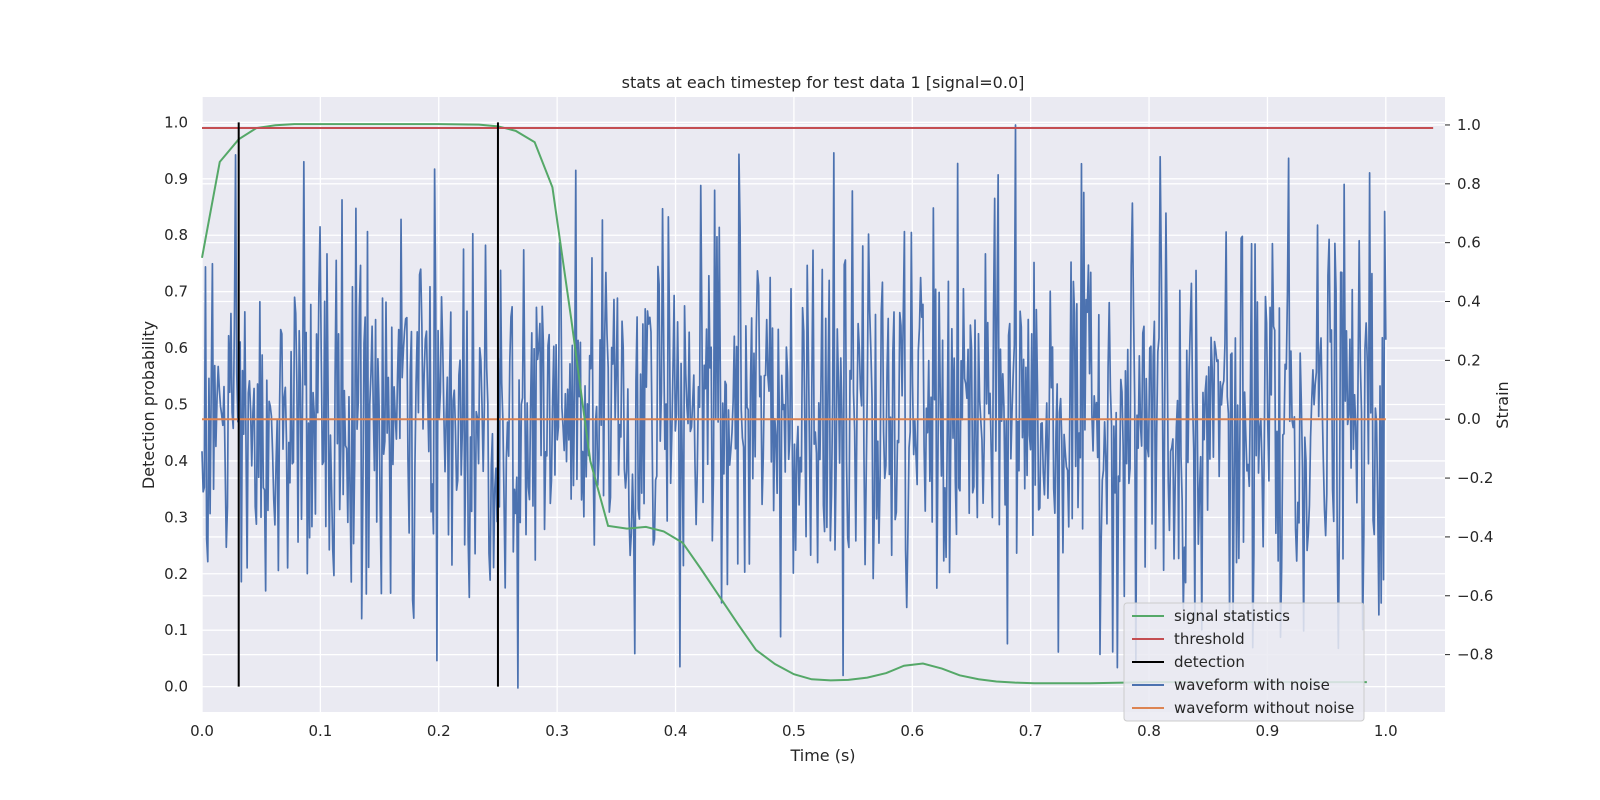  What do you see at coordinates (1252, 685) in the screenshot?
I see `legend-label: waveform with noise` at bounding box center [1252, 685].